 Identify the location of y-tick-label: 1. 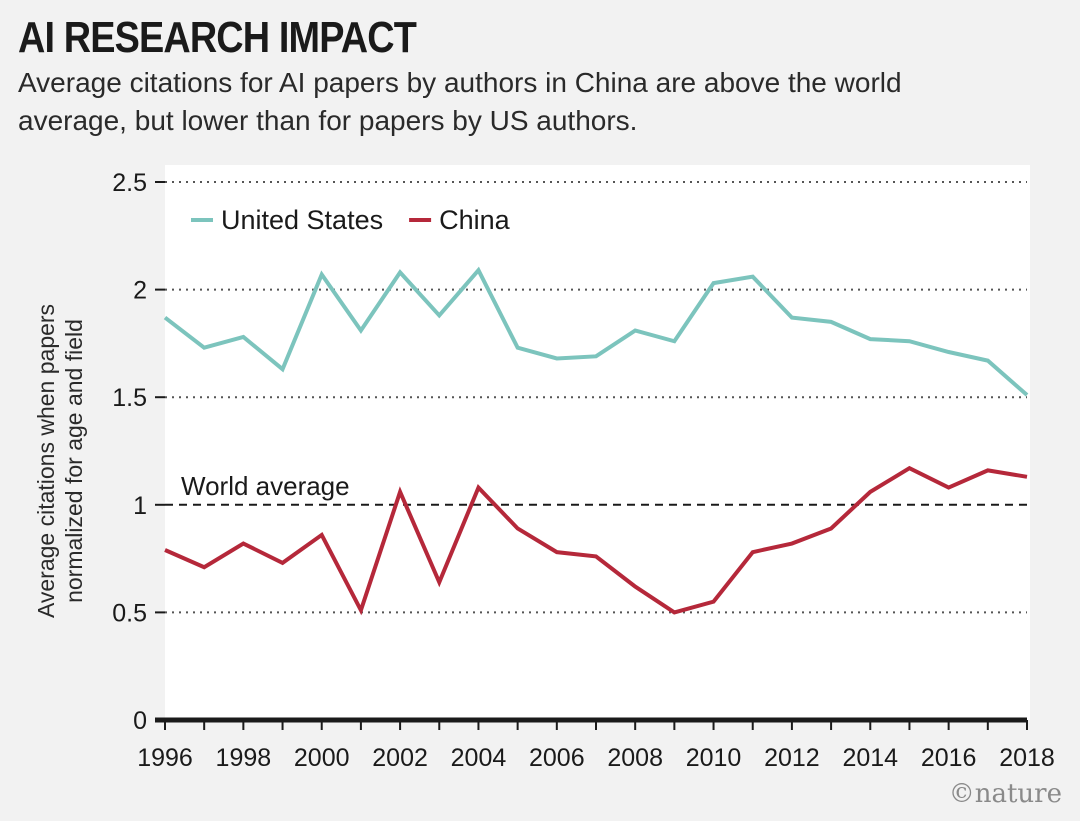
(140, 506).